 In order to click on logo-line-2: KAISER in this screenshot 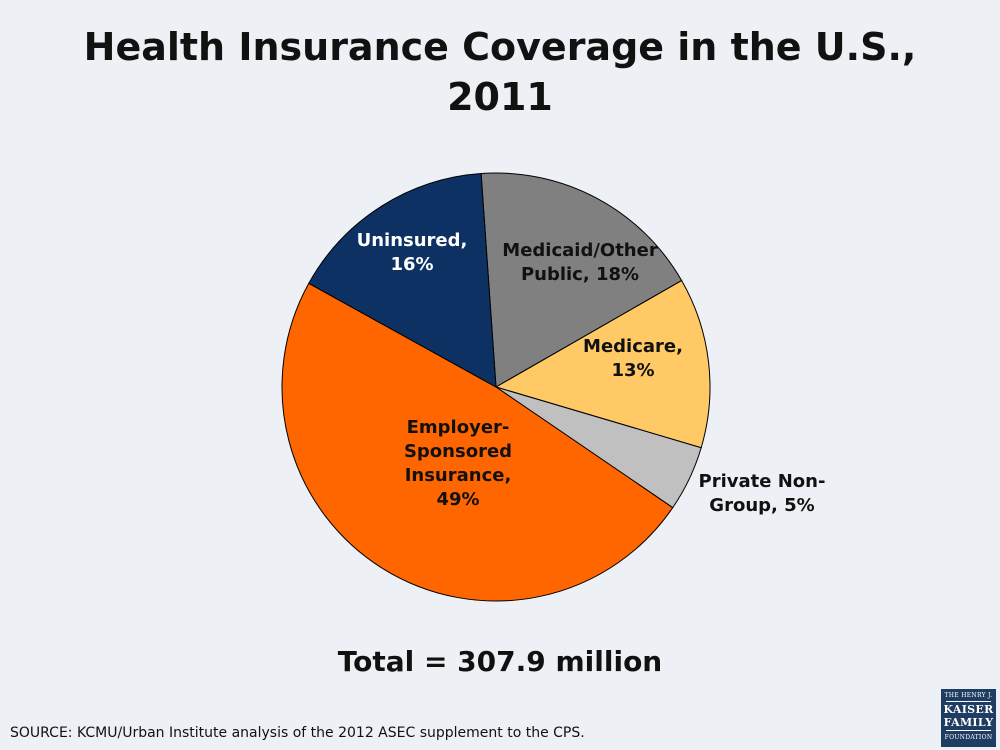, I will do `click(968, 709)`.